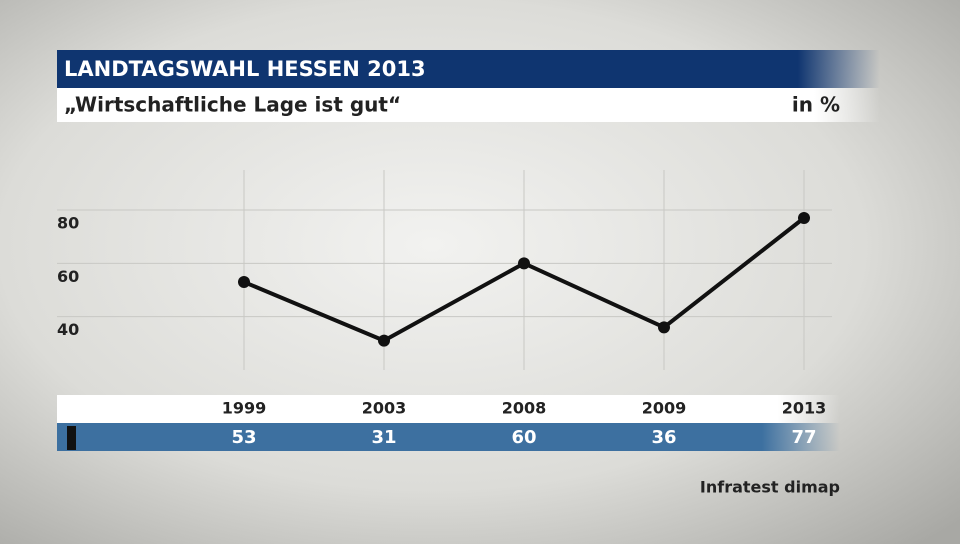 The width and height of the screenshot is (960, 548). What do you see at coordinates (524, 408) in the screenshot?
I see `x-tick-label: 2008` at bounding box center [524, 408].